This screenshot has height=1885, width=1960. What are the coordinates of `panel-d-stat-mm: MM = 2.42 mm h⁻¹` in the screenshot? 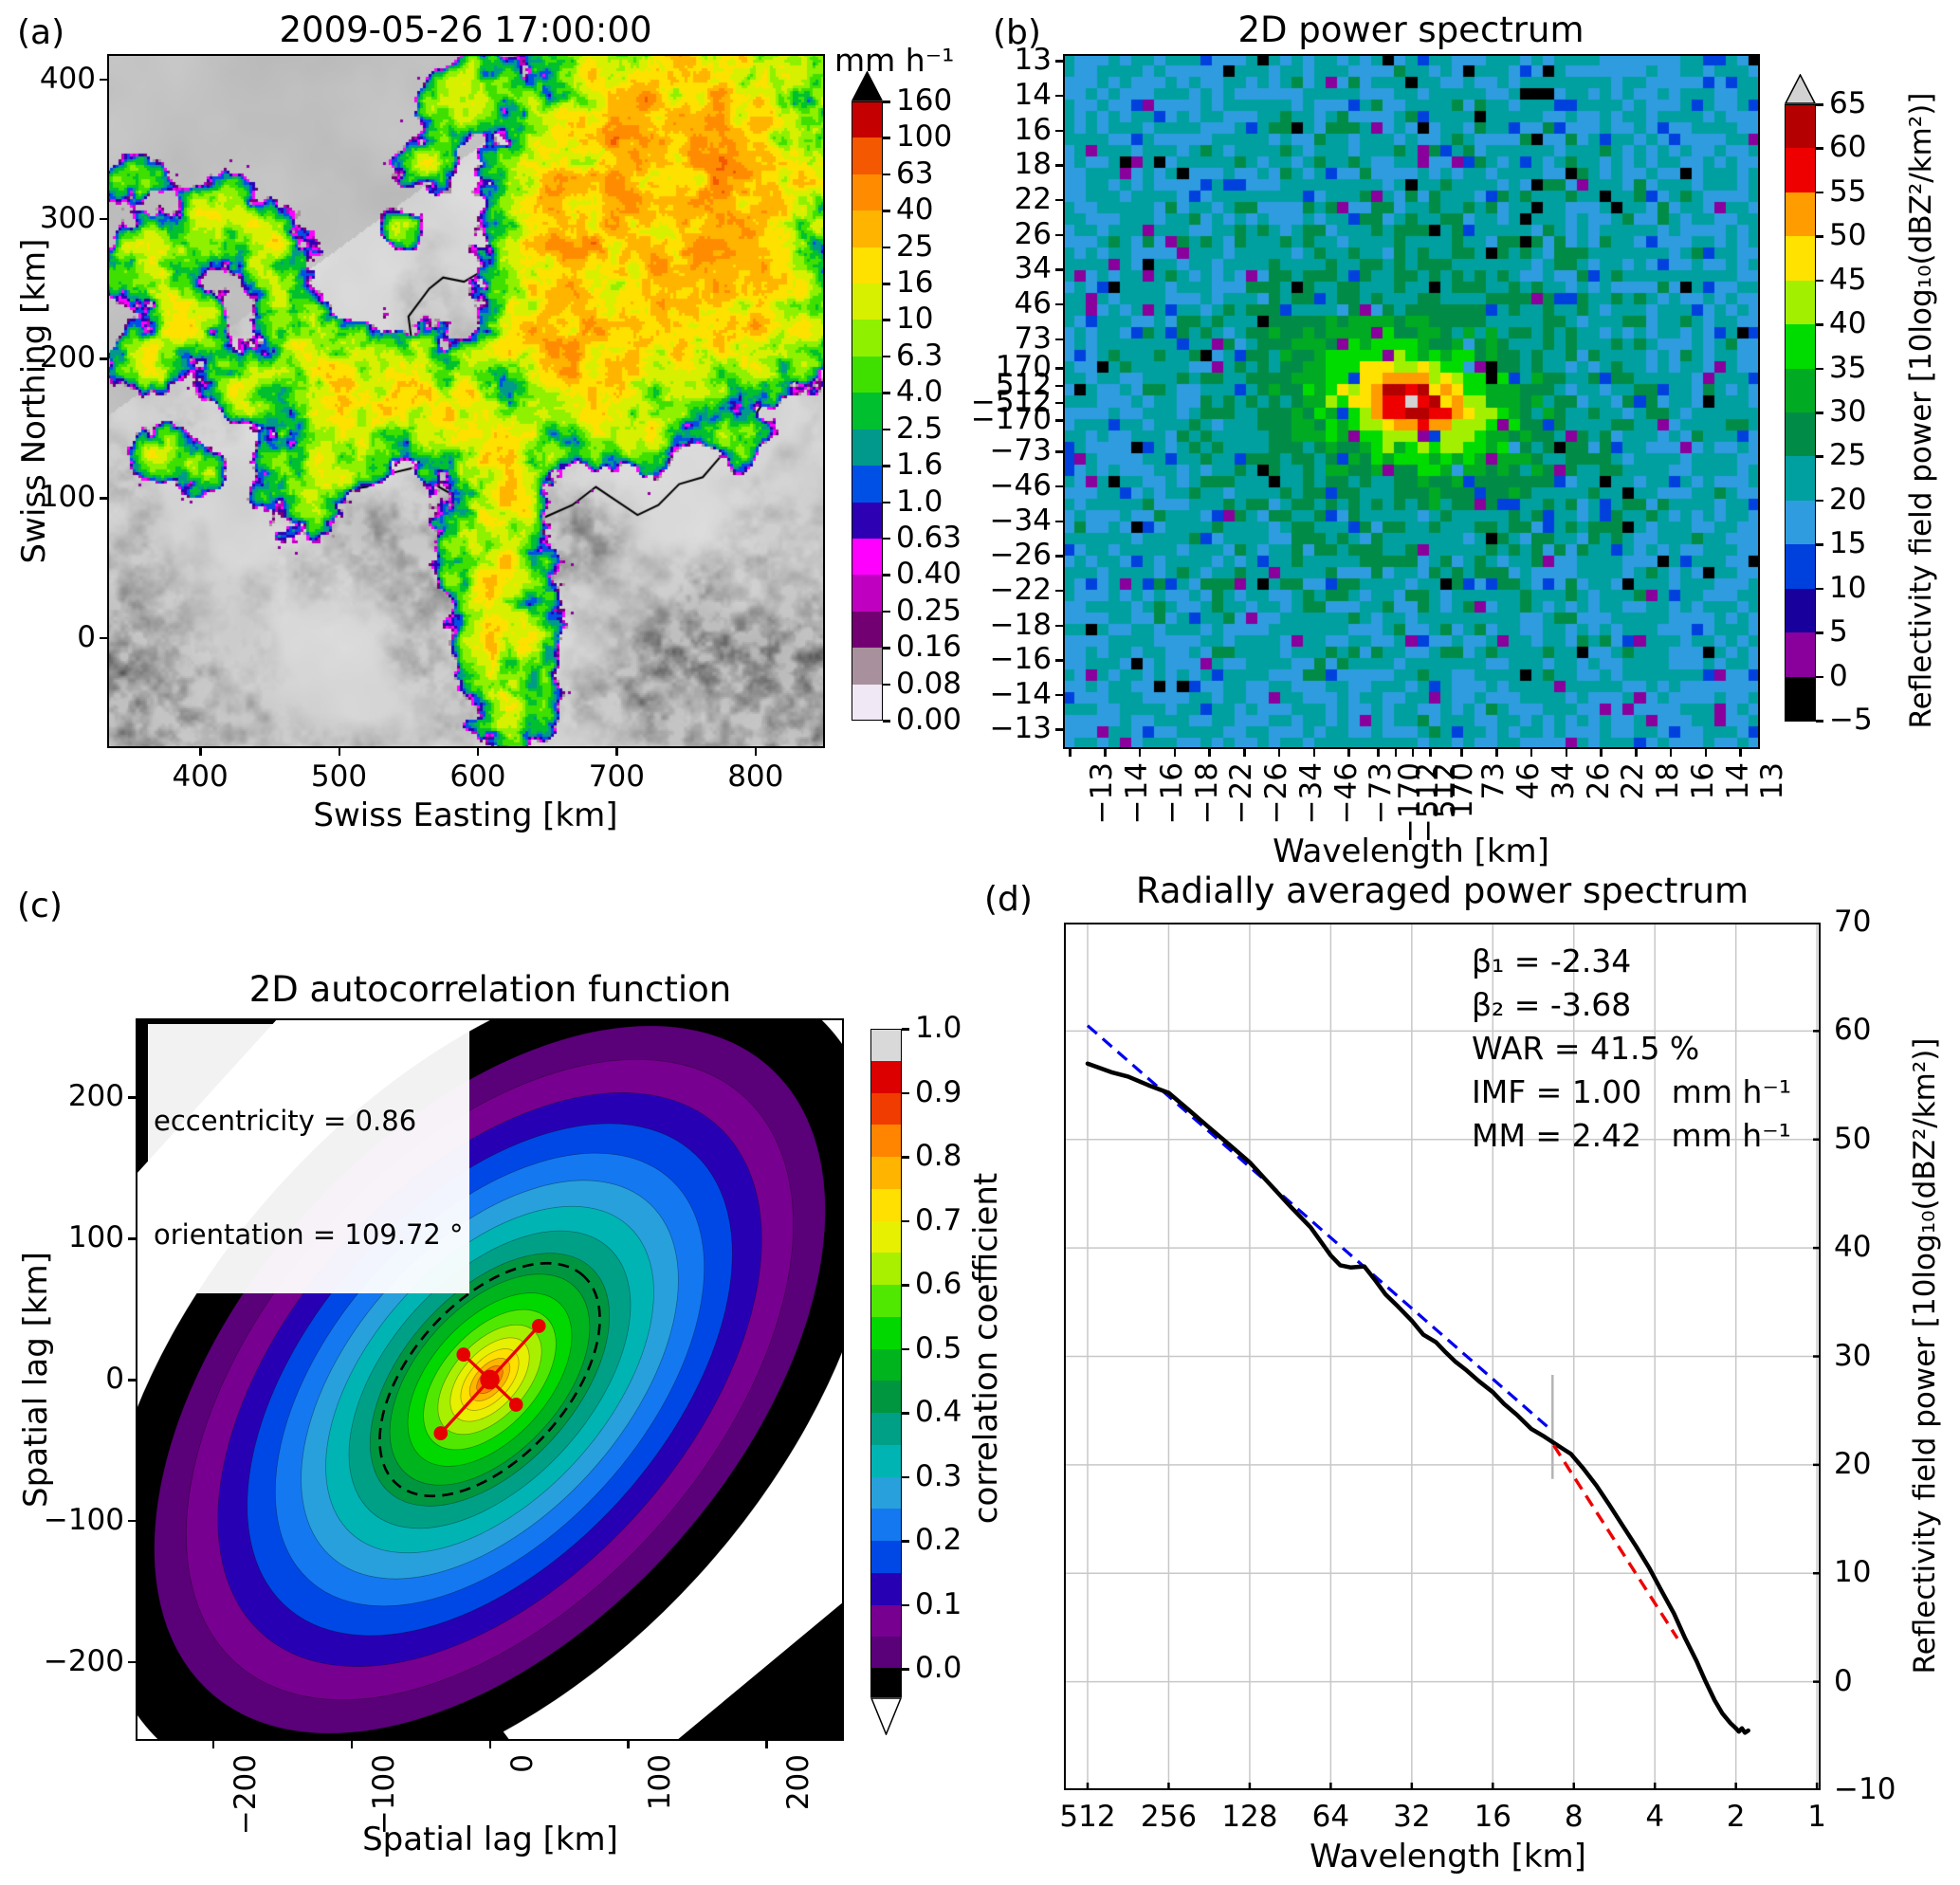 It's located at (1631, 1135).